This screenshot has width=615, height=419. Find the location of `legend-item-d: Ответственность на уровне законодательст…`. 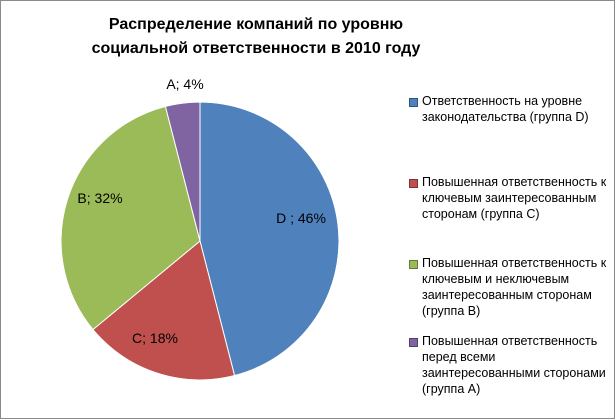

legend-item-d: Ответственность на уровне законодательст… is located at coordinates (511, 109).